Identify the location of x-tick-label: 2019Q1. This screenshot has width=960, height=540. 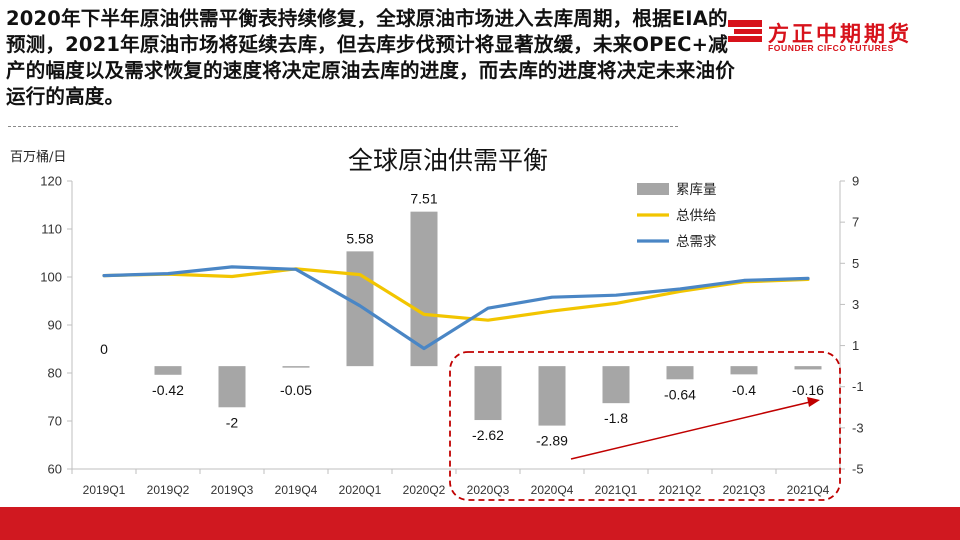
(104, 490).